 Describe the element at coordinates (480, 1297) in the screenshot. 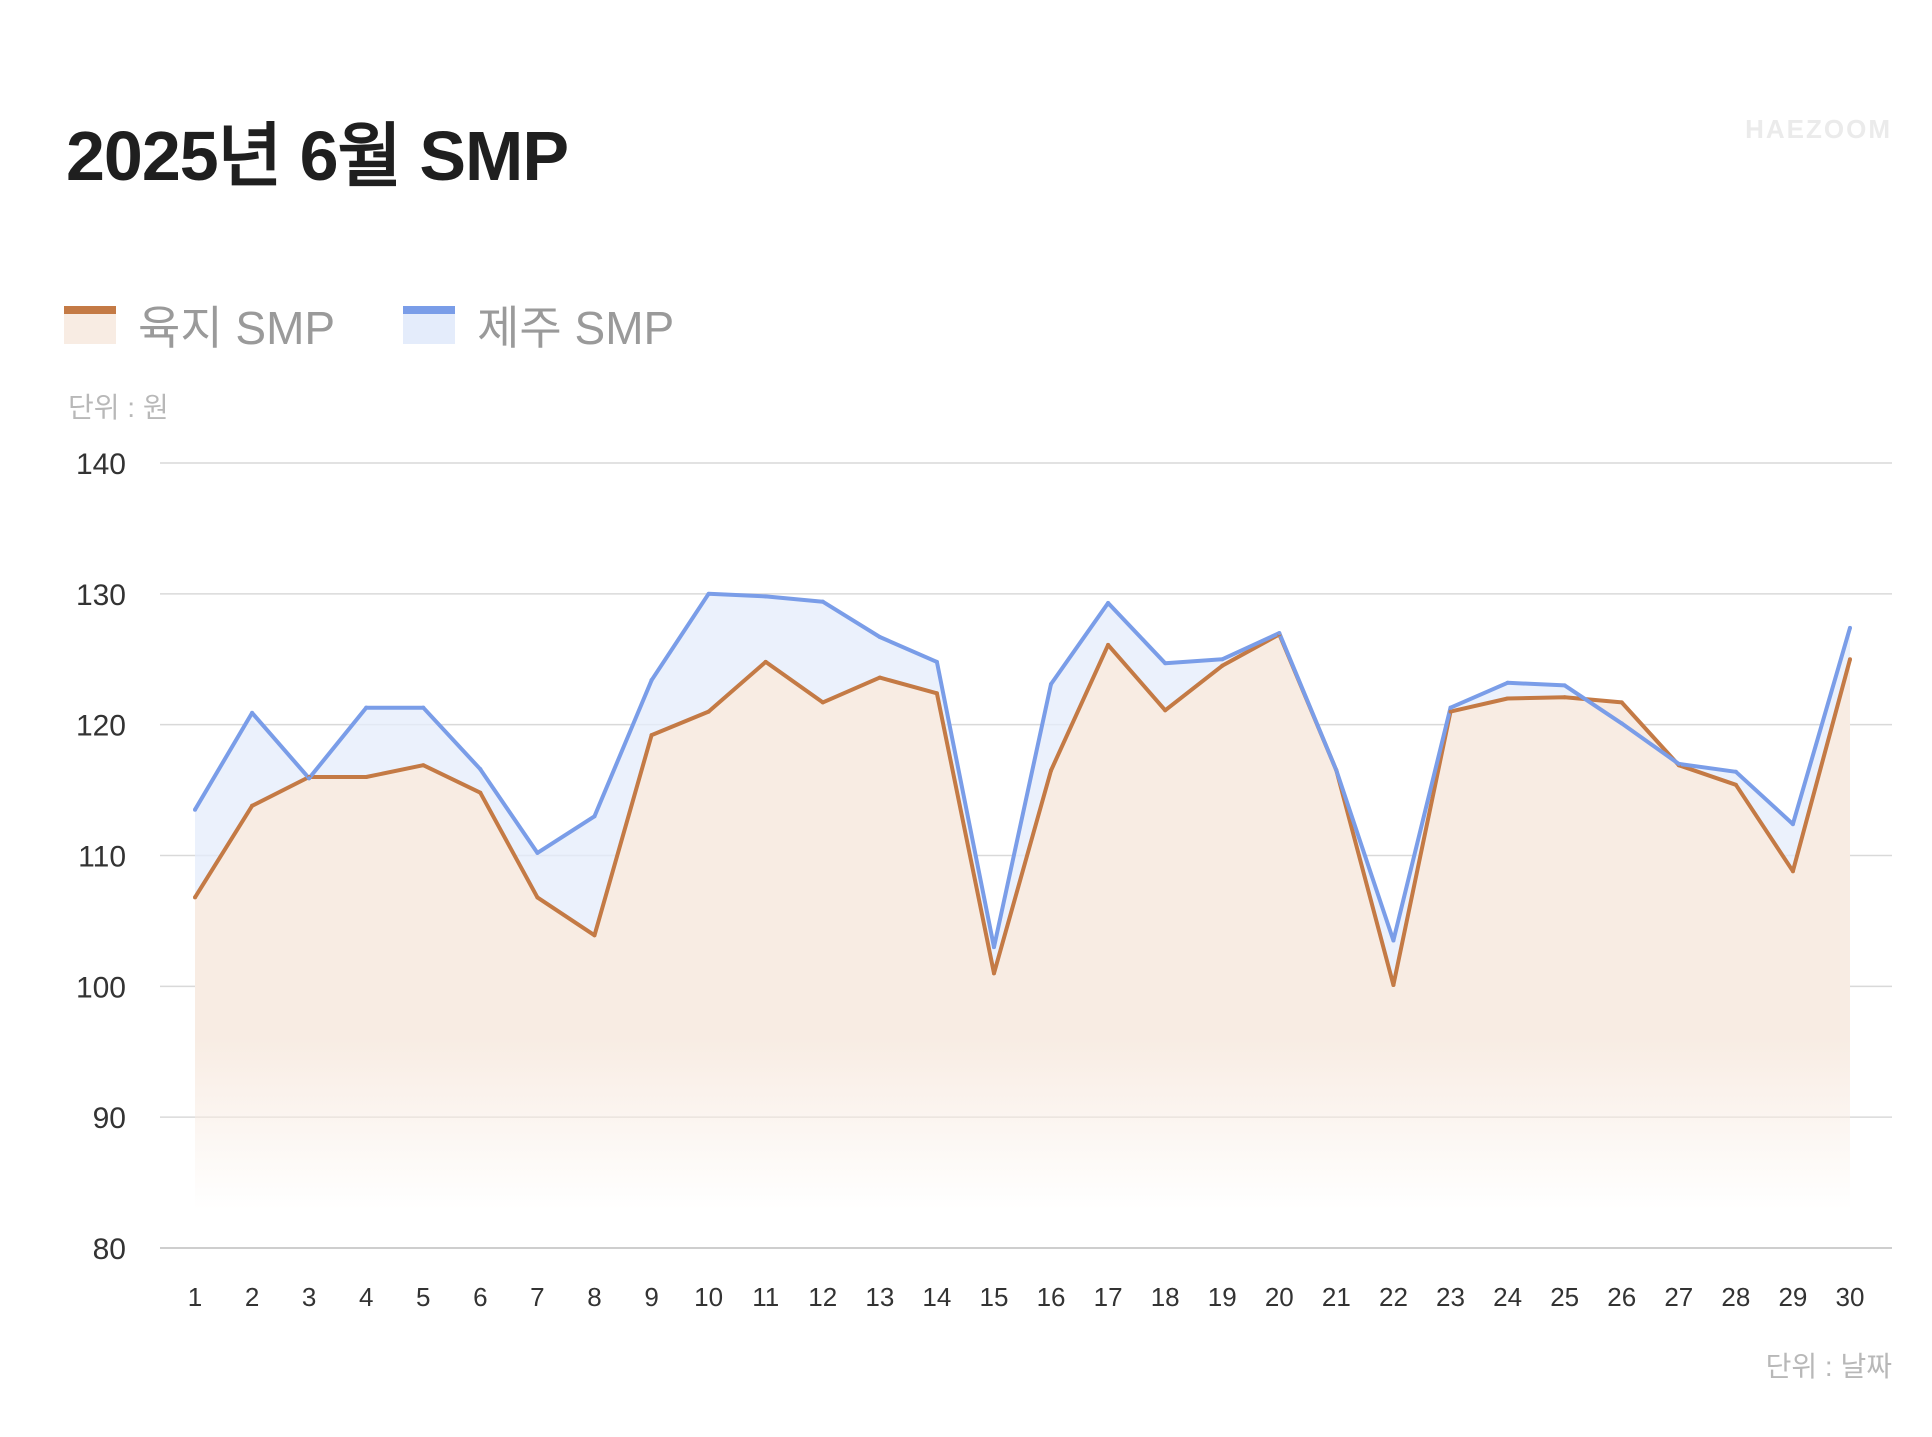

I see `x-tick-label: 6` at that location.